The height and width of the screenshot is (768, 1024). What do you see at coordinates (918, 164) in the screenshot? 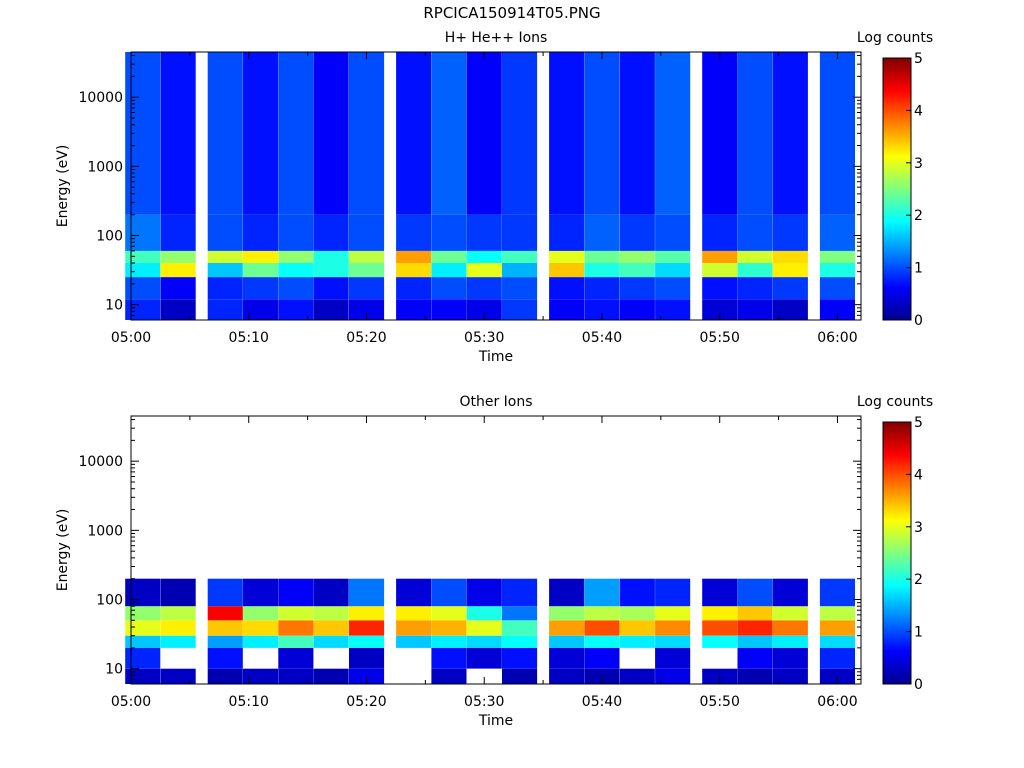
I see `colorbar-tick-label: 3` at bounding box center [918, 164].